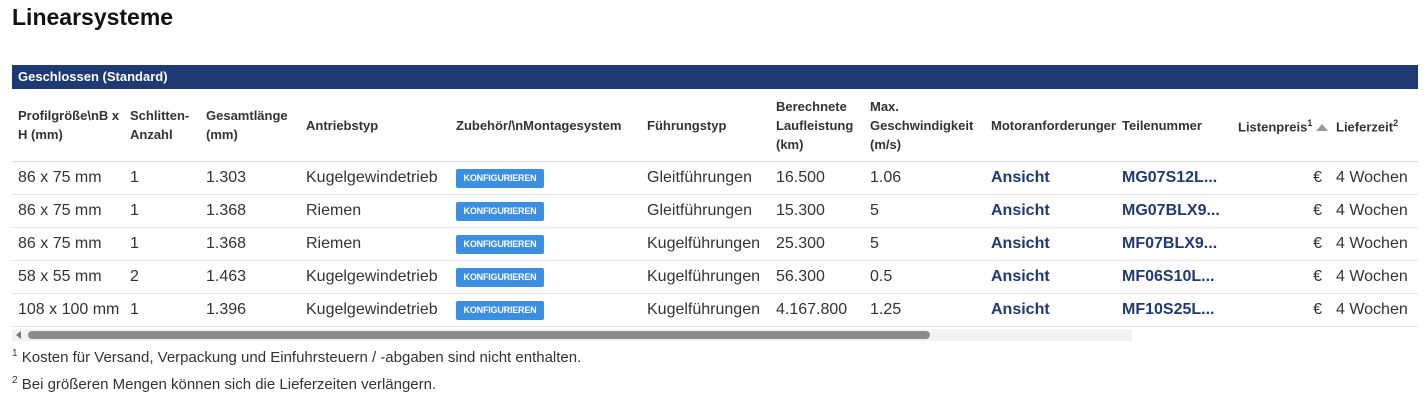 The image size is (1425, 400). What do you see at coordinates (817, 125) in the screenshot?
I see `col-header-mileage: Berechnete Laufleistung (km)` at bounding box center [817, 125].